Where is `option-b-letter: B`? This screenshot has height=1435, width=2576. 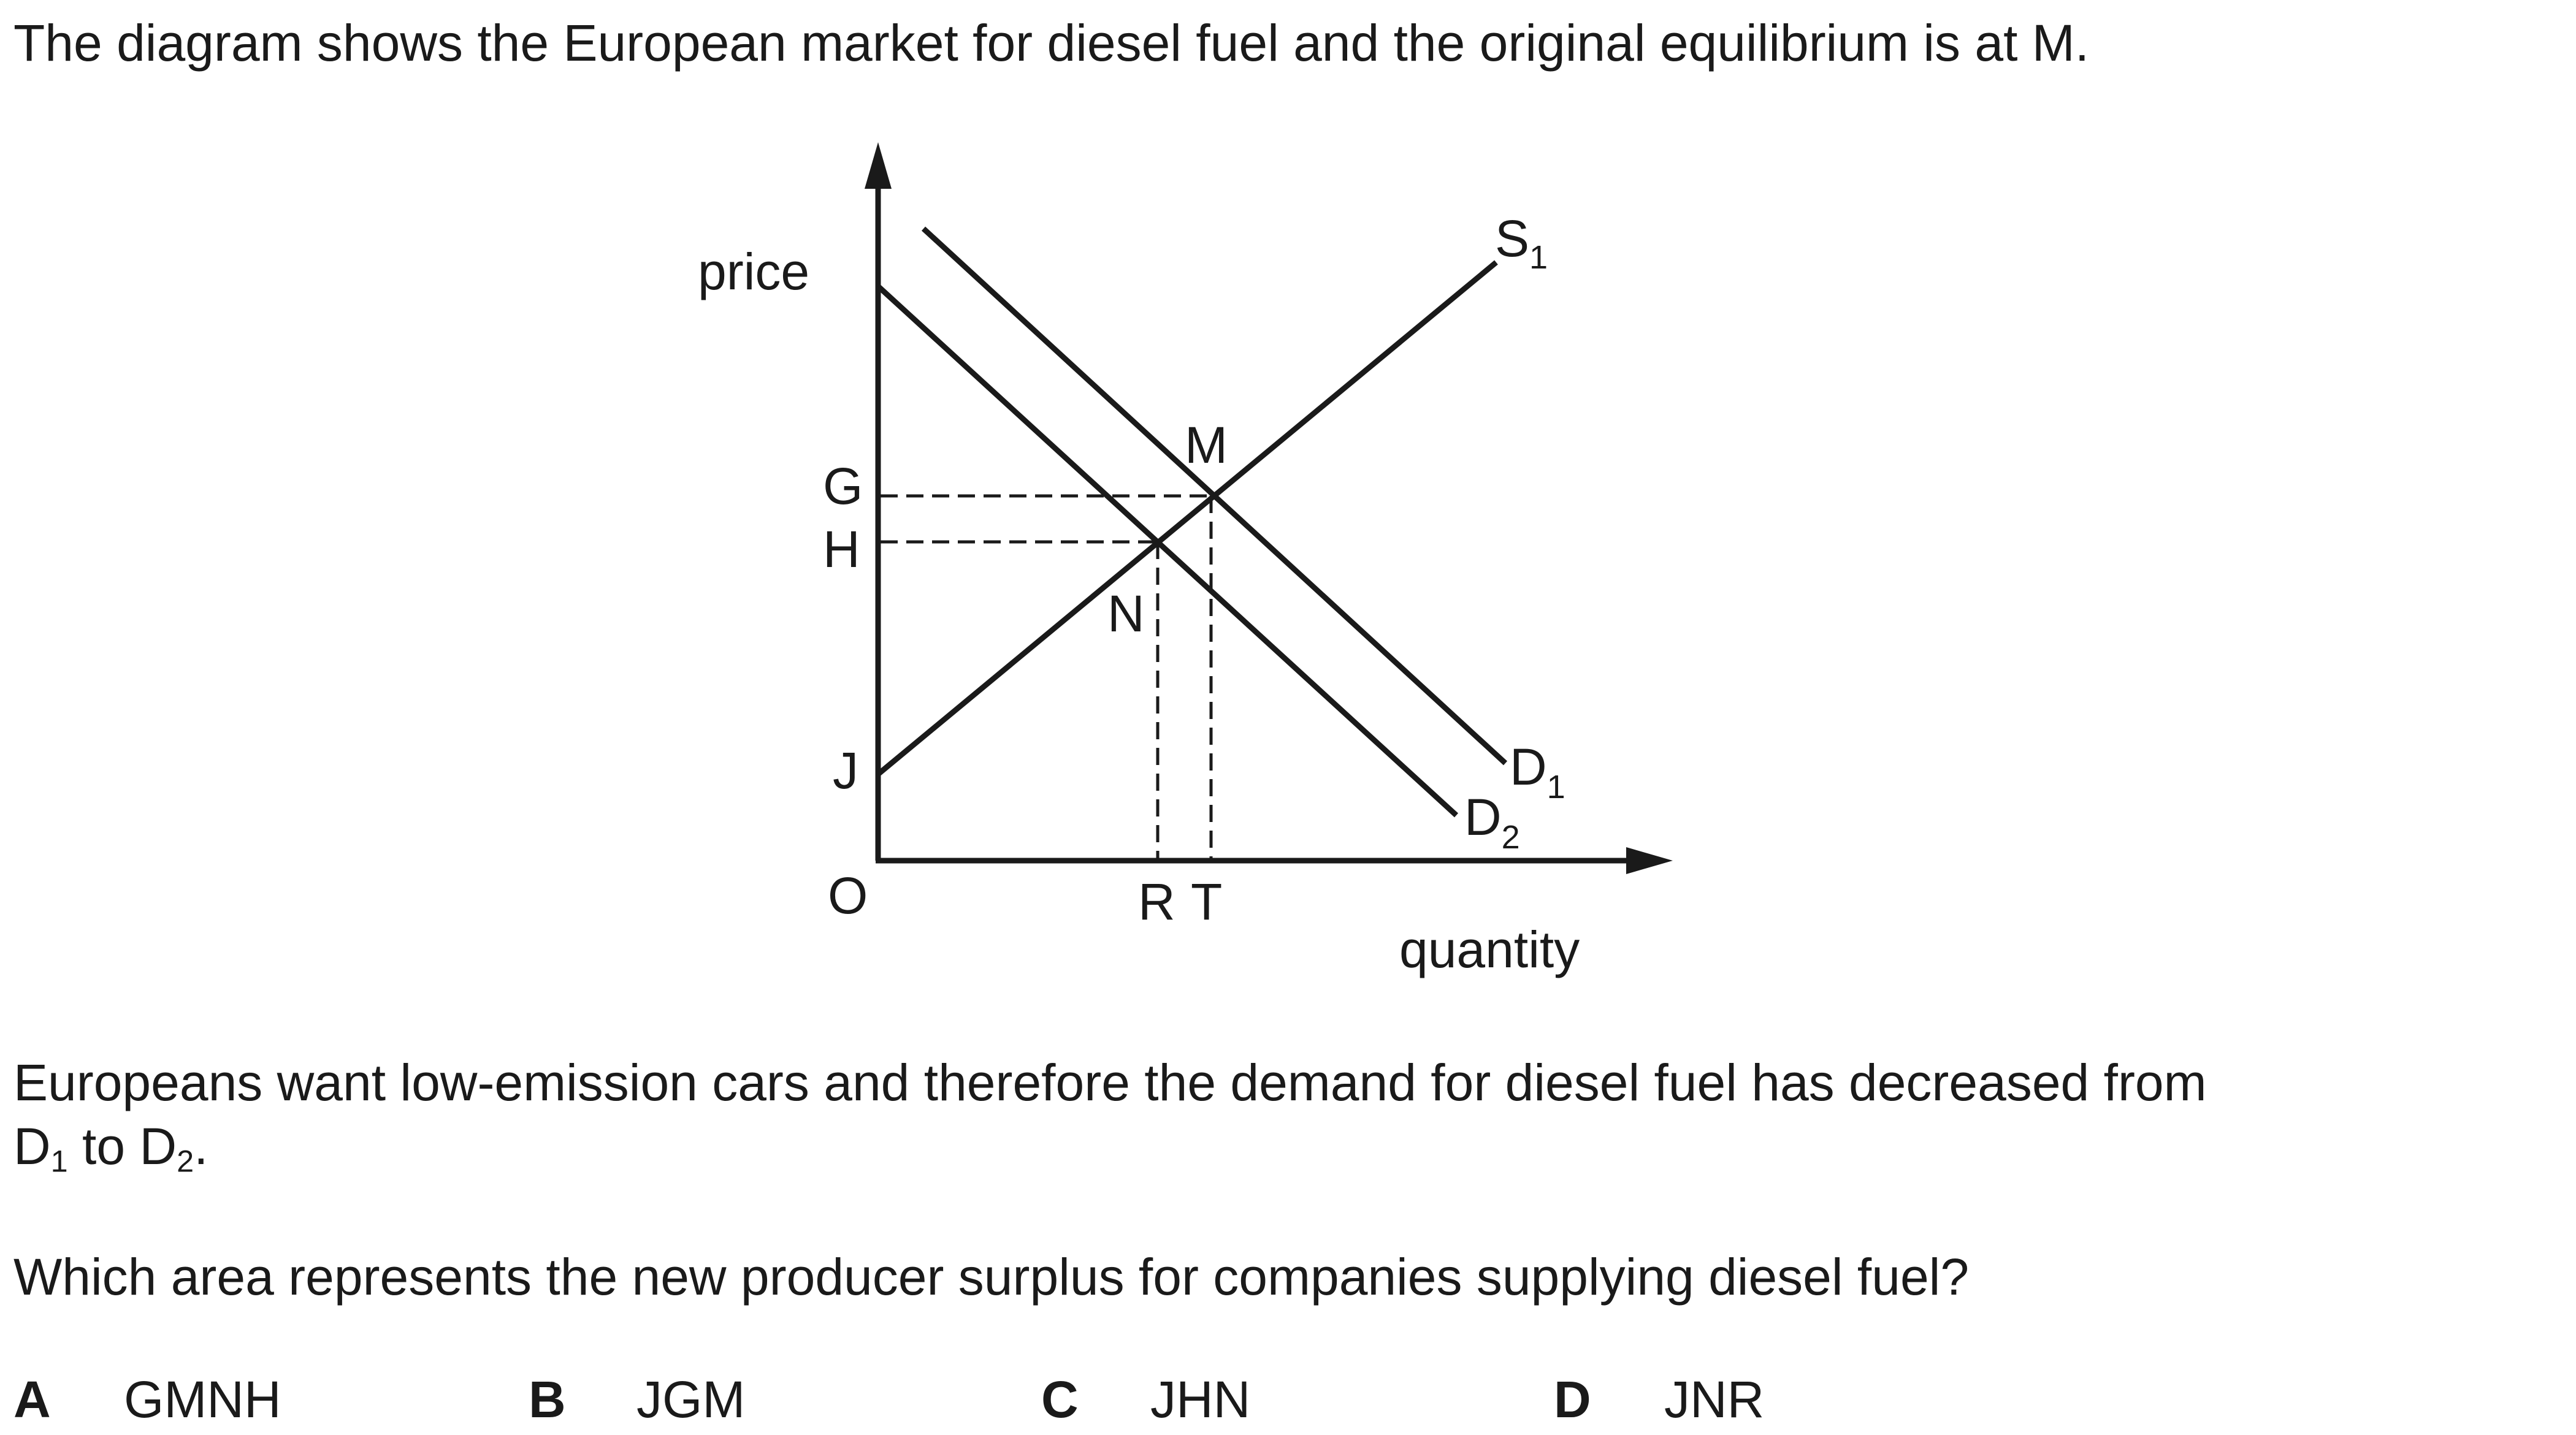
option-b-letter: B is located at coordinates (547, 1399).